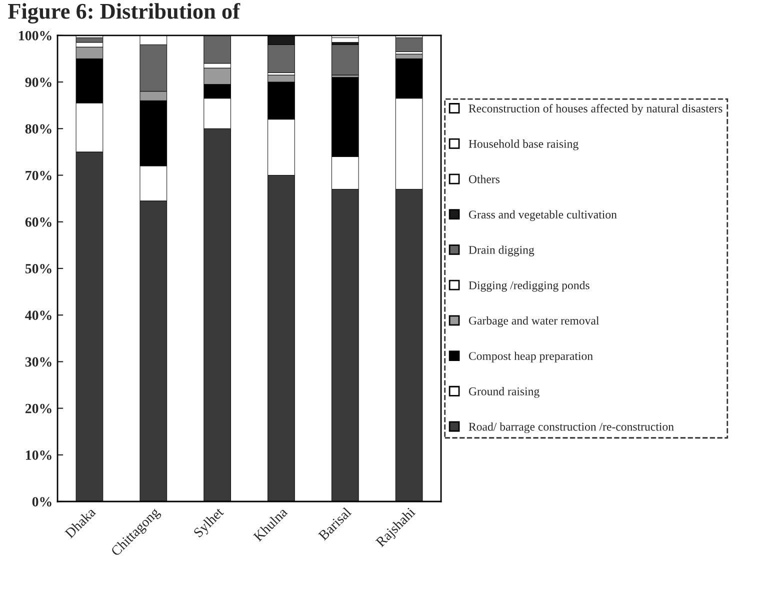  What do you see at coordinates (38, 409) in the screenshot?
I see `y-tick-label: 20%` at bounding box center [38, 409].